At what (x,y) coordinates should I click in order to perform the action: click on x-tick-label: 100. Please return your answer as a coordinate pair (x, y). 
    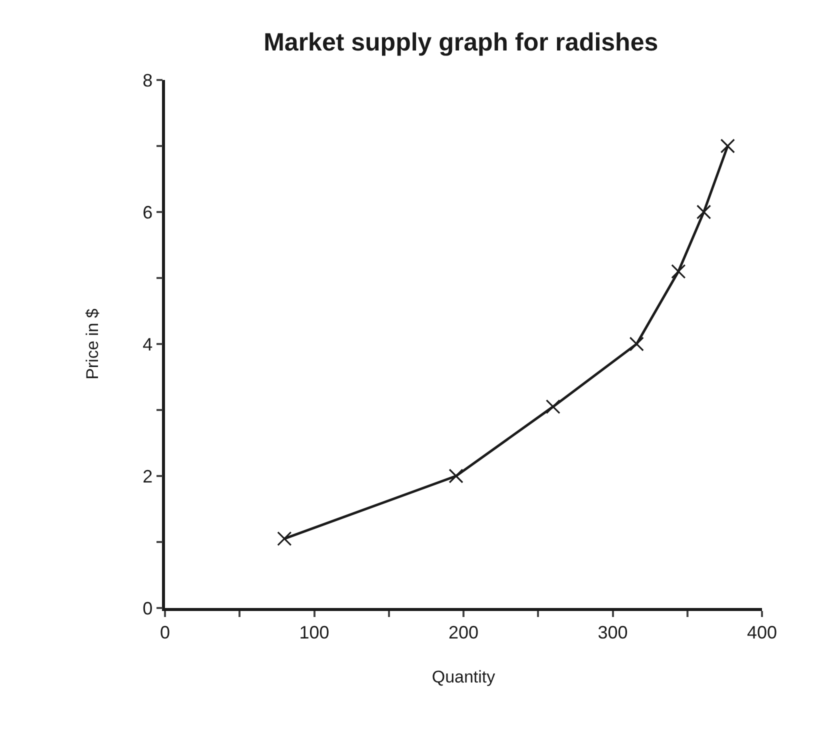
    Looking at the image, I should click on (314, 632).